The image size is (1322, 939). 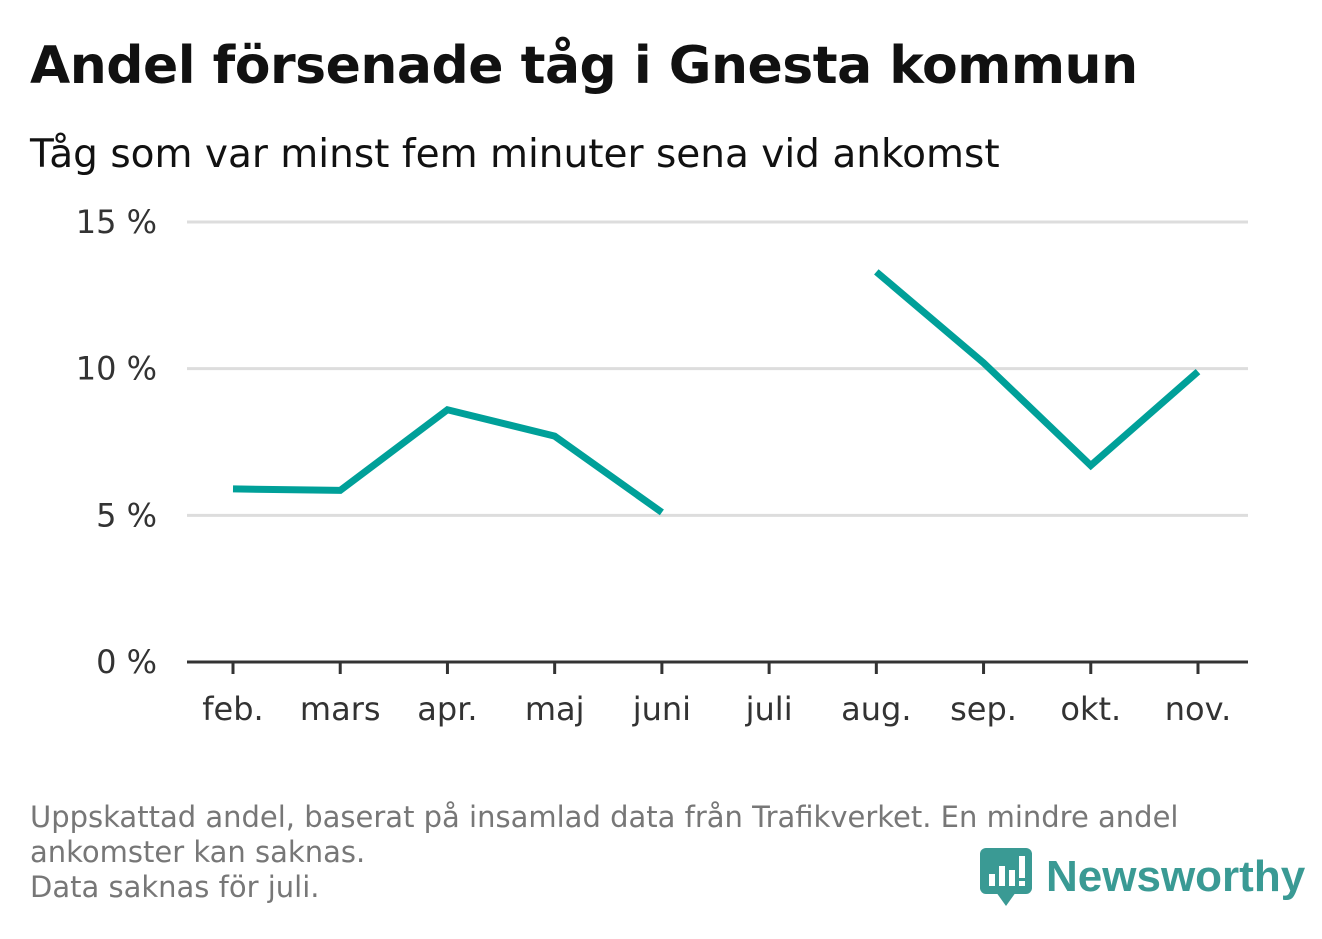 What do you see at coordinates (661, 709) in the screenshot?
I see `x-tick-label: juni` at bounding box center [661, 709].